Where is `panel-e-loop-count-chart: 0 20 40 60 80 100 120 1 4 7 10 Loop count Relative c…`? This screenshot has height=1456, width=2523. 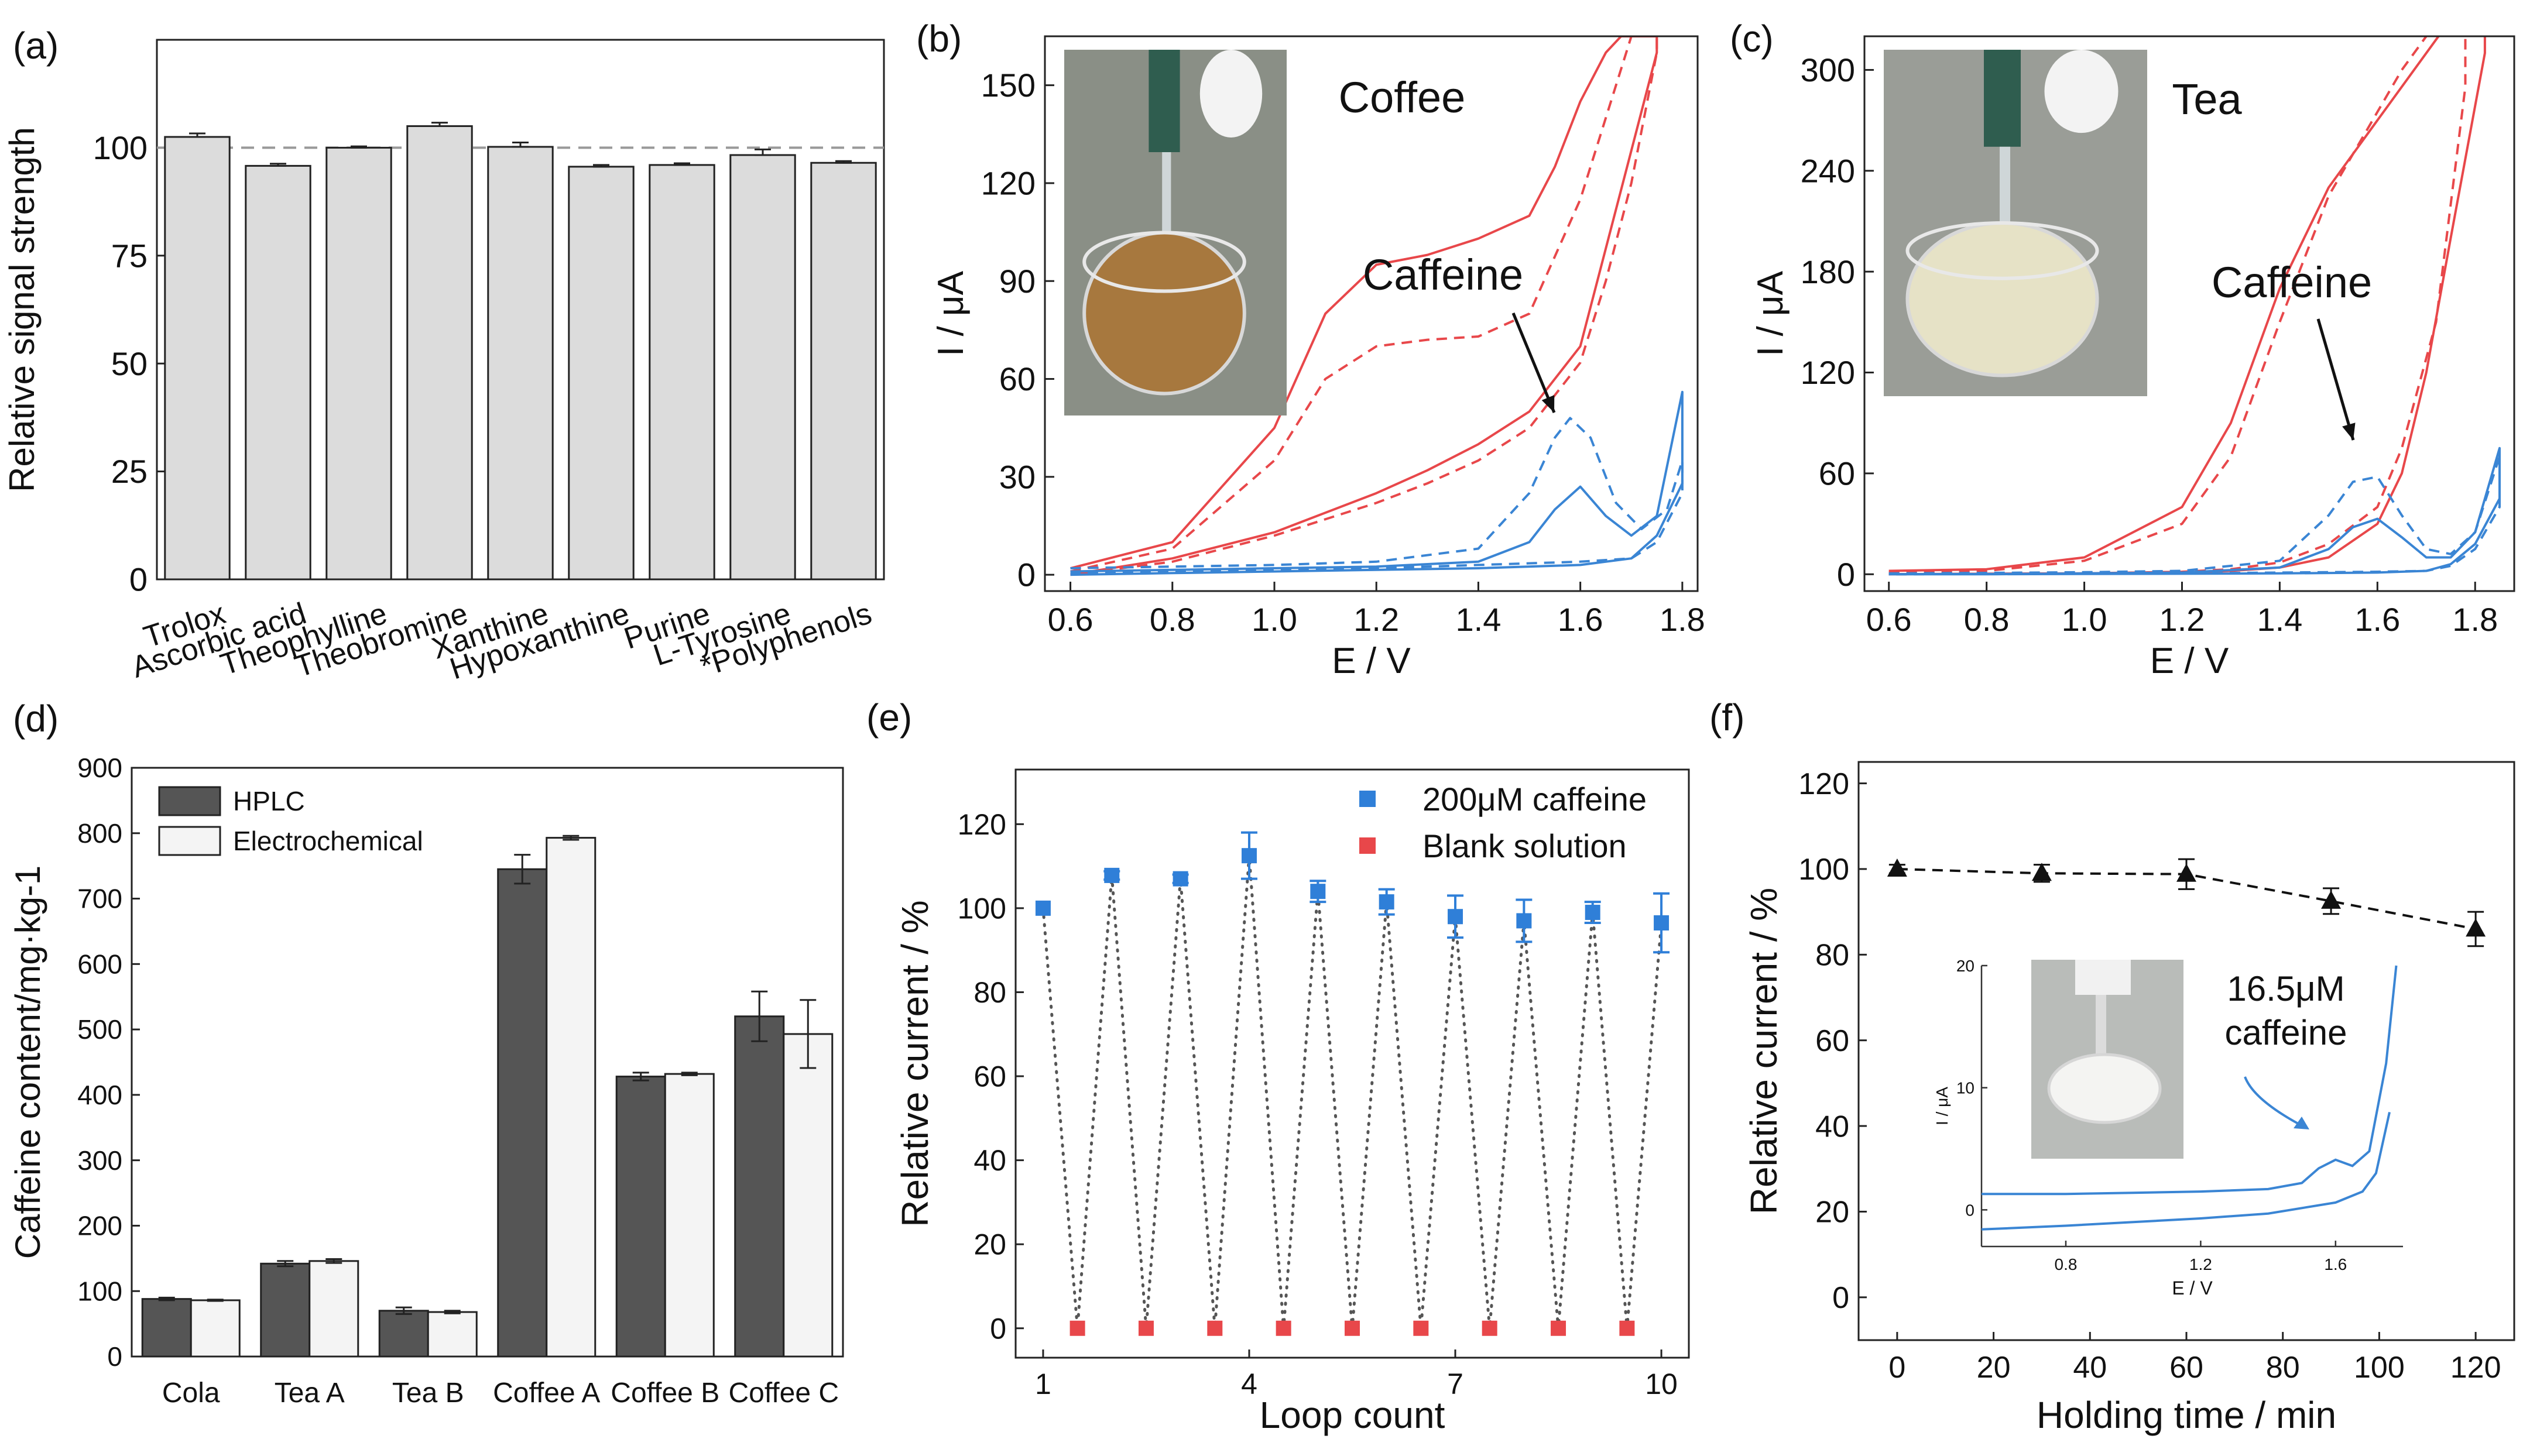 panel-e-loop-count-chart: 0 20 40 60 80 100 120 1 4 7 10 Loop count Relative c… is located at coordinates (1292, 1102).